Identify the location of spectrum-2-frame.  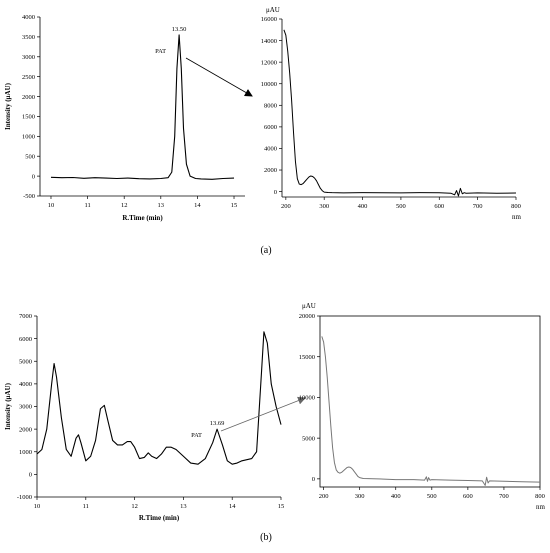
(430, 401).